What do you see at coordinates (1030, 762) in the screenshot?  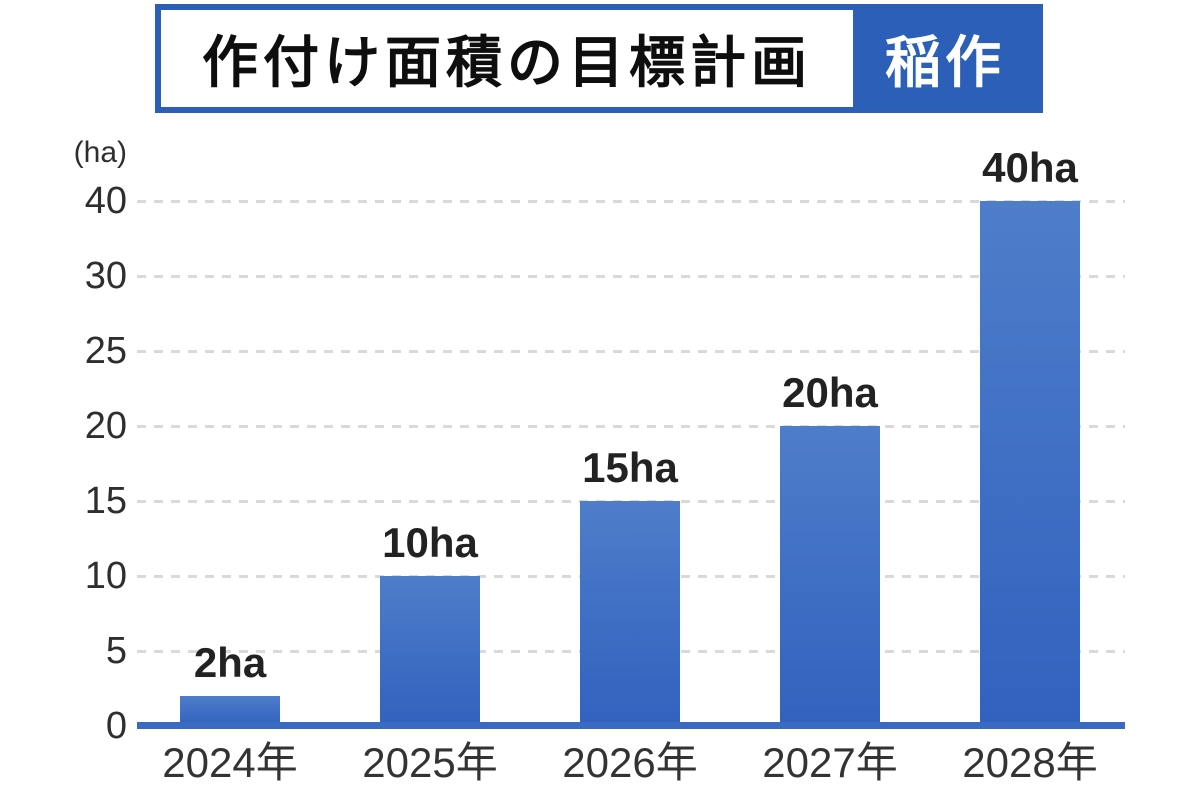 I see `x-tick-label-2028年: 2028年` at bounding box center [1030, 762].